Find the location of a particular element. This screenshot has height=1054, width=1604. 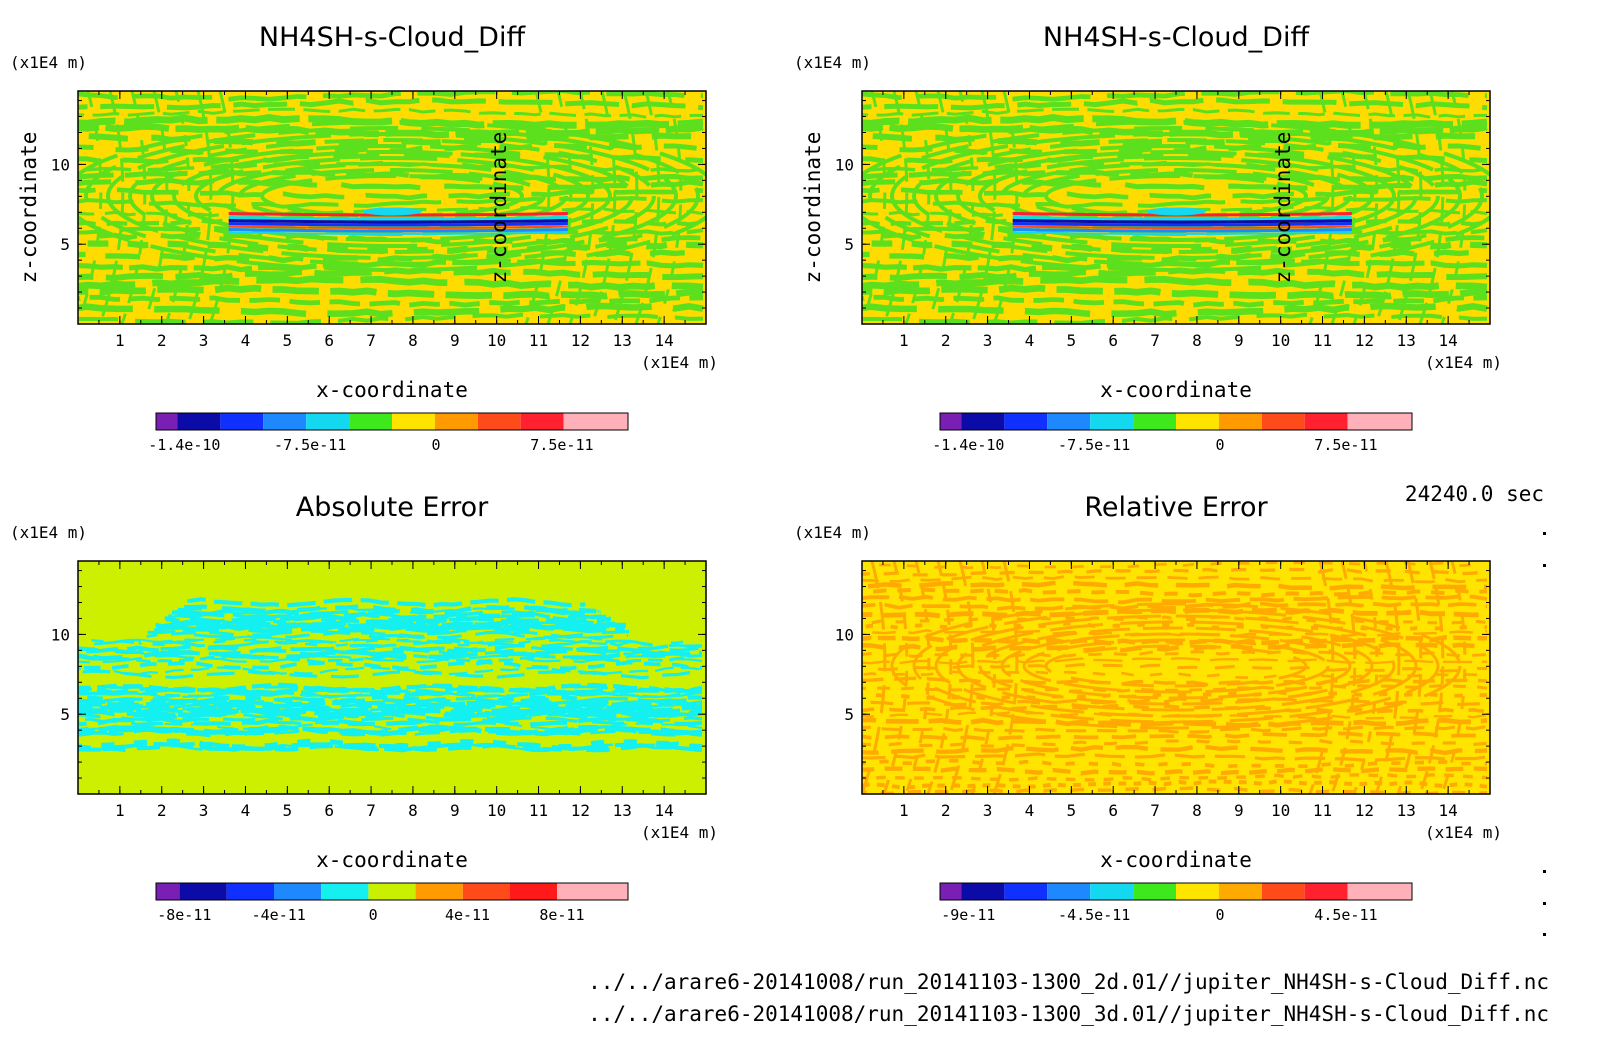

chart-title: Absolute Error is located at coordinates (392, 507).